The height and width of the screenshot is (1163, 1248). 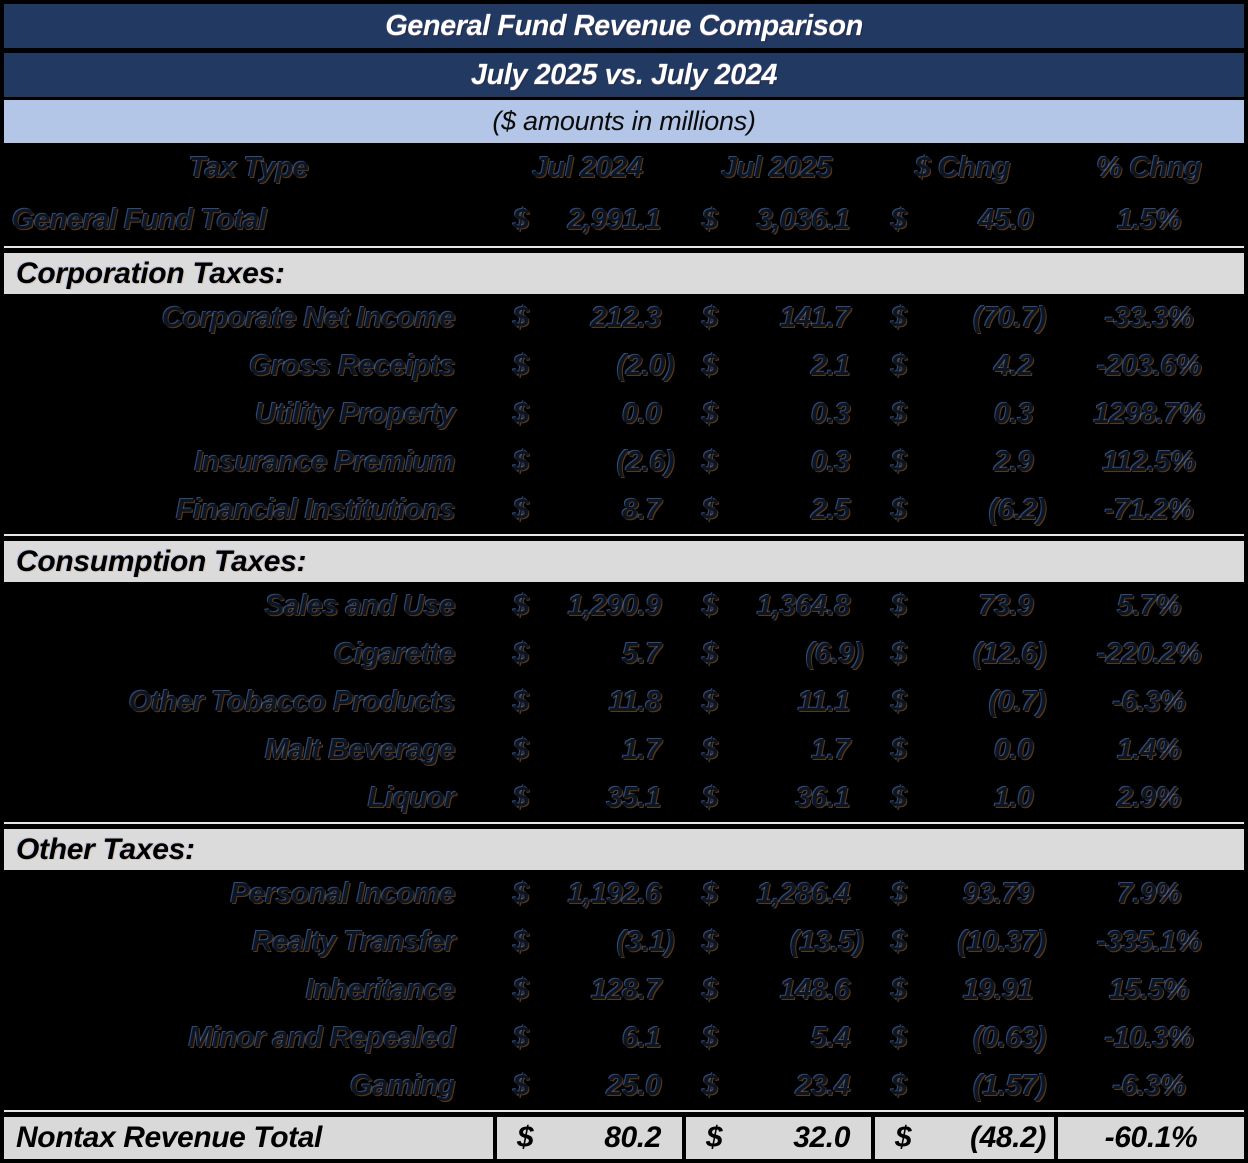 I want to click on cell-pct-chng: 15.5%, so click(x=1149, y=989).